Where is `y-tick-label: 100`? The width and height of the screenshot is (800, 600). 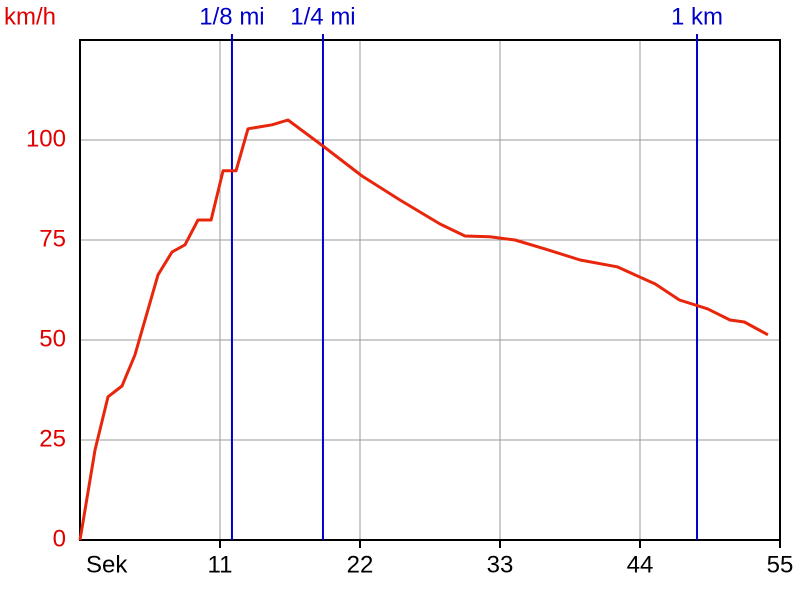
y-tick-label: 100 is located at coordinates (46, 138).